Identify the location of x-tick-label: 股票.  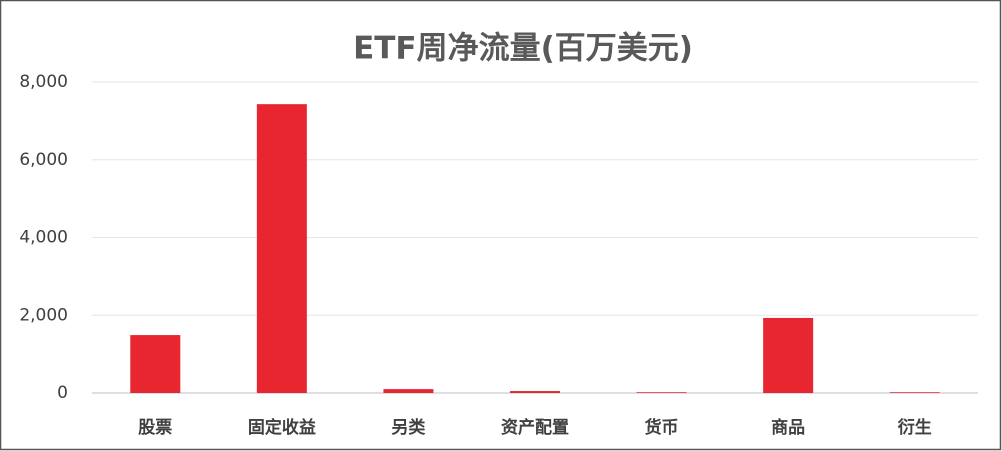
(155, 428).